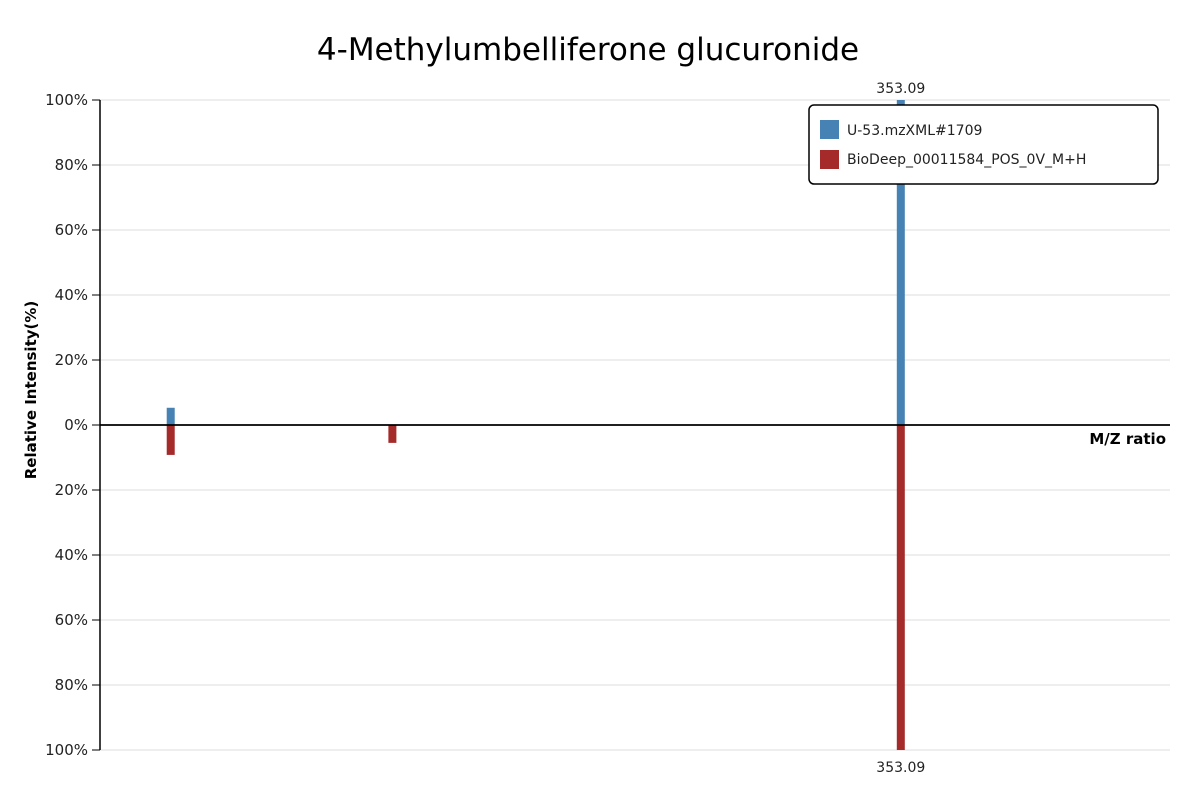 Image resolution: width=1200 pixels, height=800 pixels. What do you see at coordinates (31, 390) in the screenshot?
I see `y-axis-title: Relative Intensity(%)` at bounding box center [31, 390].